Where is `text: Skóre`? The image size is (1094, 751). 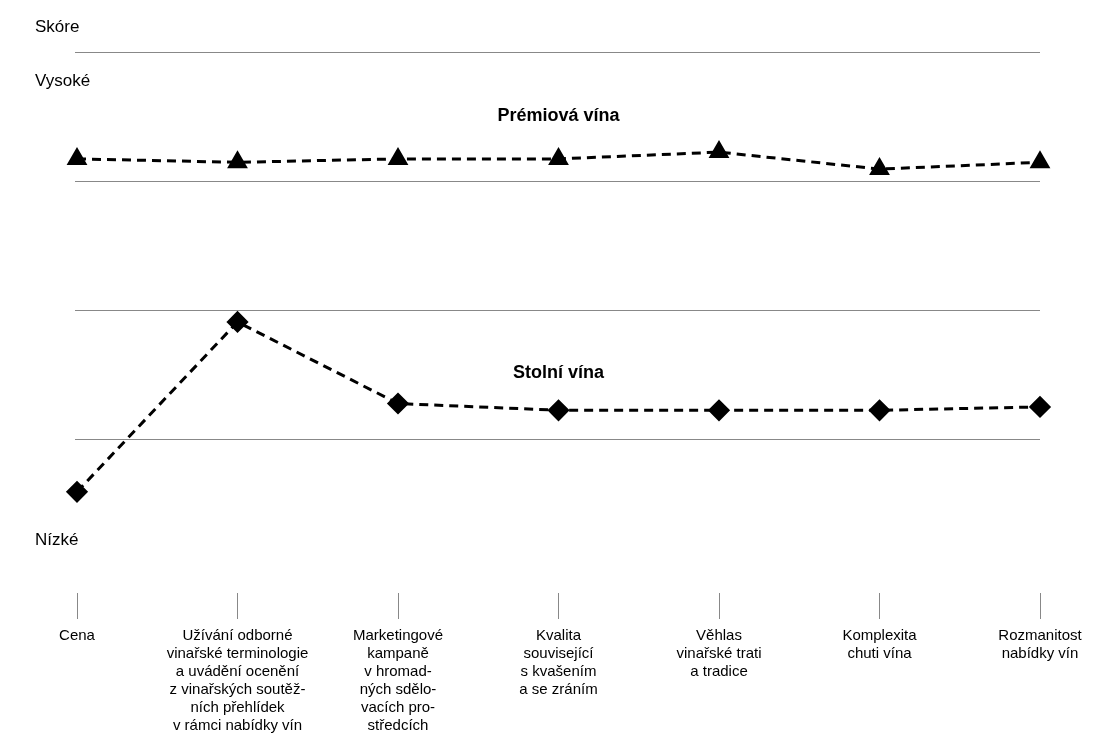
text: Skóre is located at coordinates (57, 26).